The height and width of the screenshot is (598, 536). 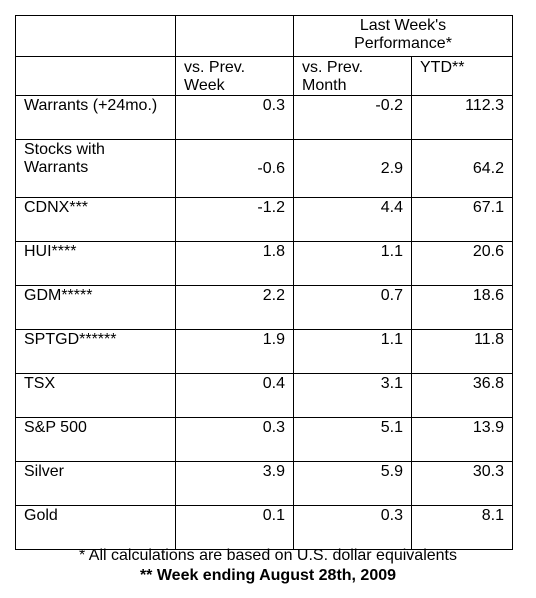 What do you see at coordinates (234, 527) in the screenshot?
I see `cell-week: 0.1` at bounding box center [234, 527].